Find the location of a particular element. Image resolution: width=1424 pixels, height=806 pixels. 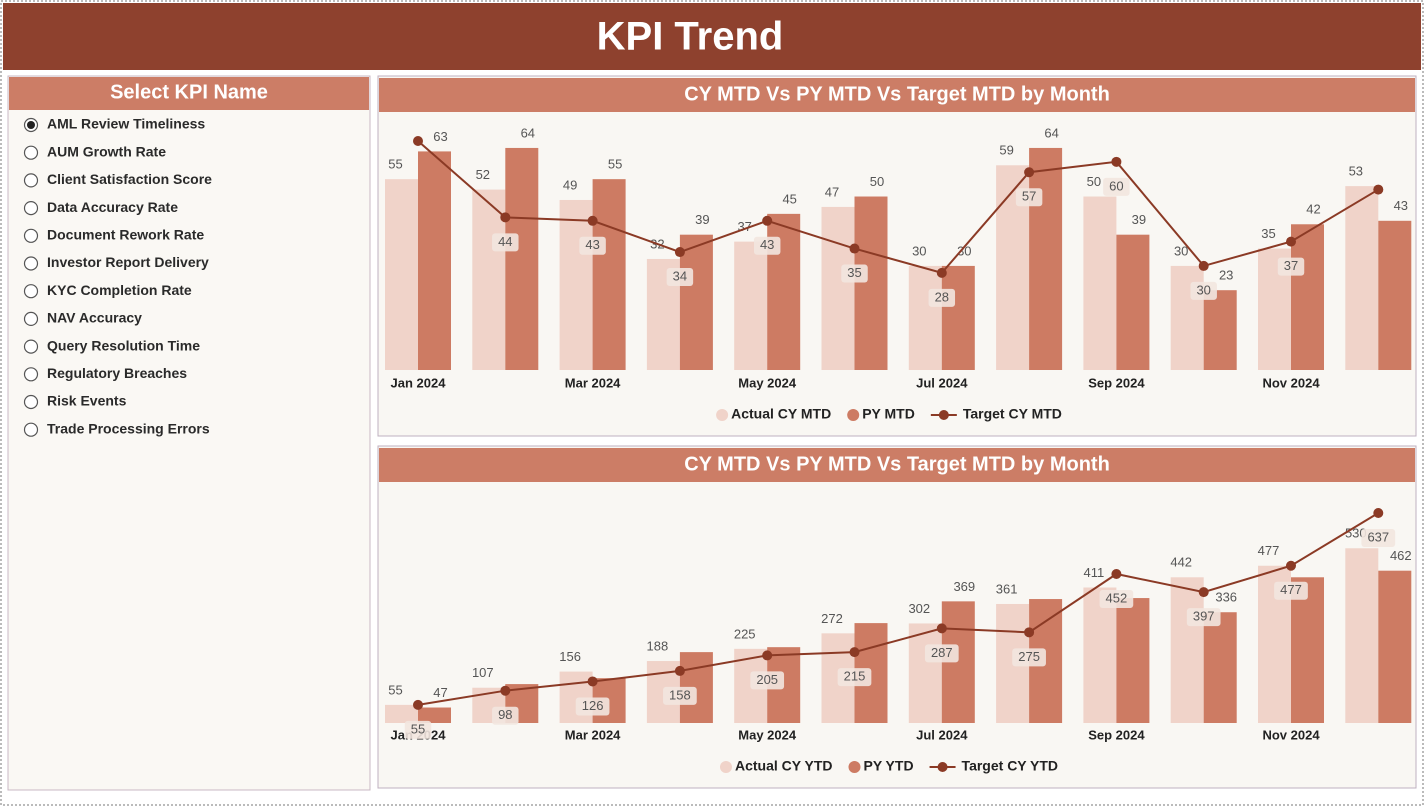

option-label: Investor Report Delivery is located at coordinates (128, 262).